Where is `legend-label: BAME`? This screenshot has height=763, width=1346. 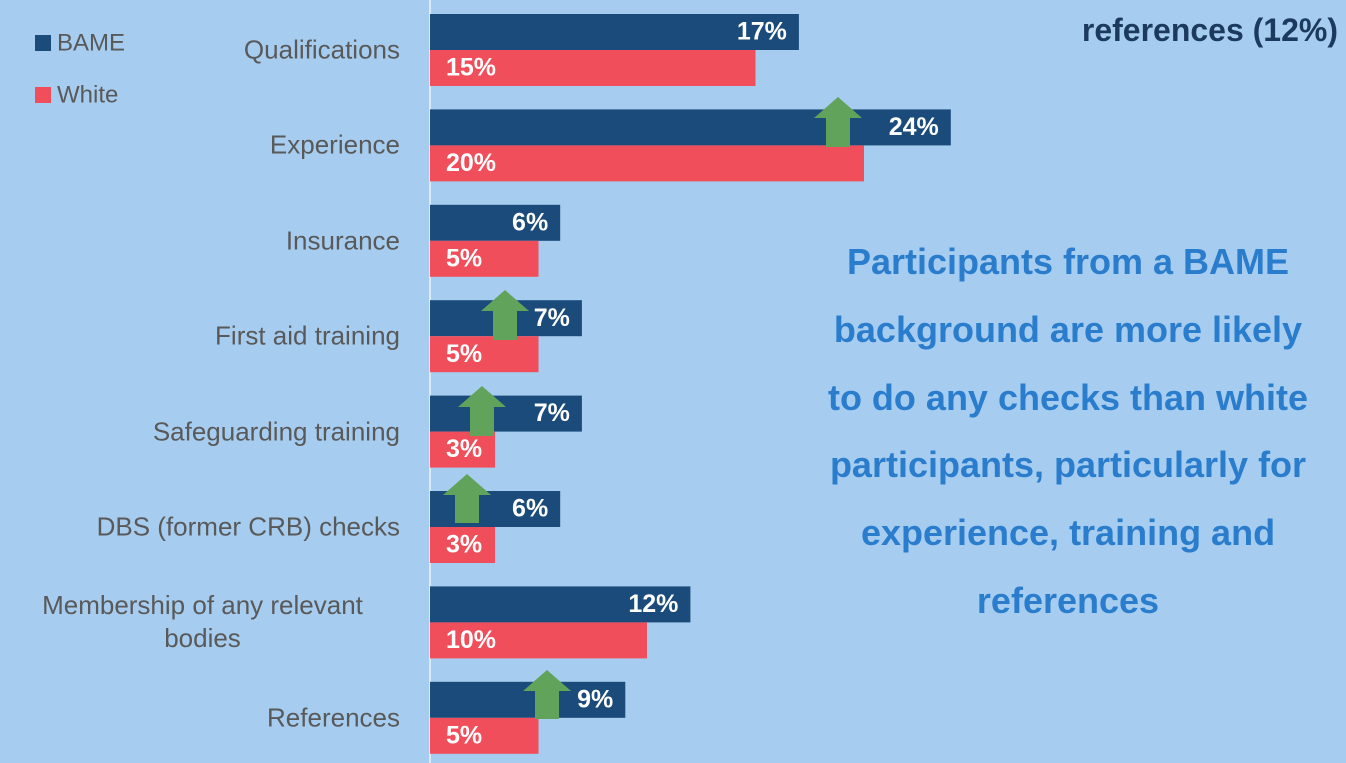
legend-label: BAME is located at coordinates (91, 42).